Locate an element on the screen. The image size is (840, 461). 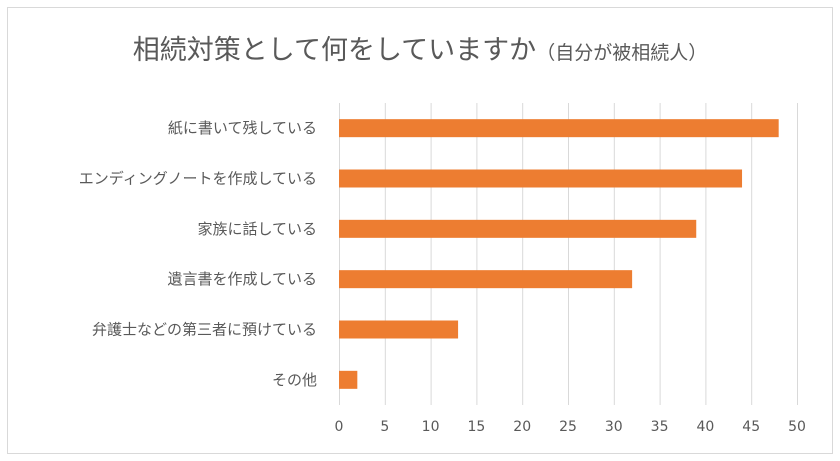
chart-title: 相続対策として何をしていますか（自分が被相続人） is located at coordinates (420, 47).